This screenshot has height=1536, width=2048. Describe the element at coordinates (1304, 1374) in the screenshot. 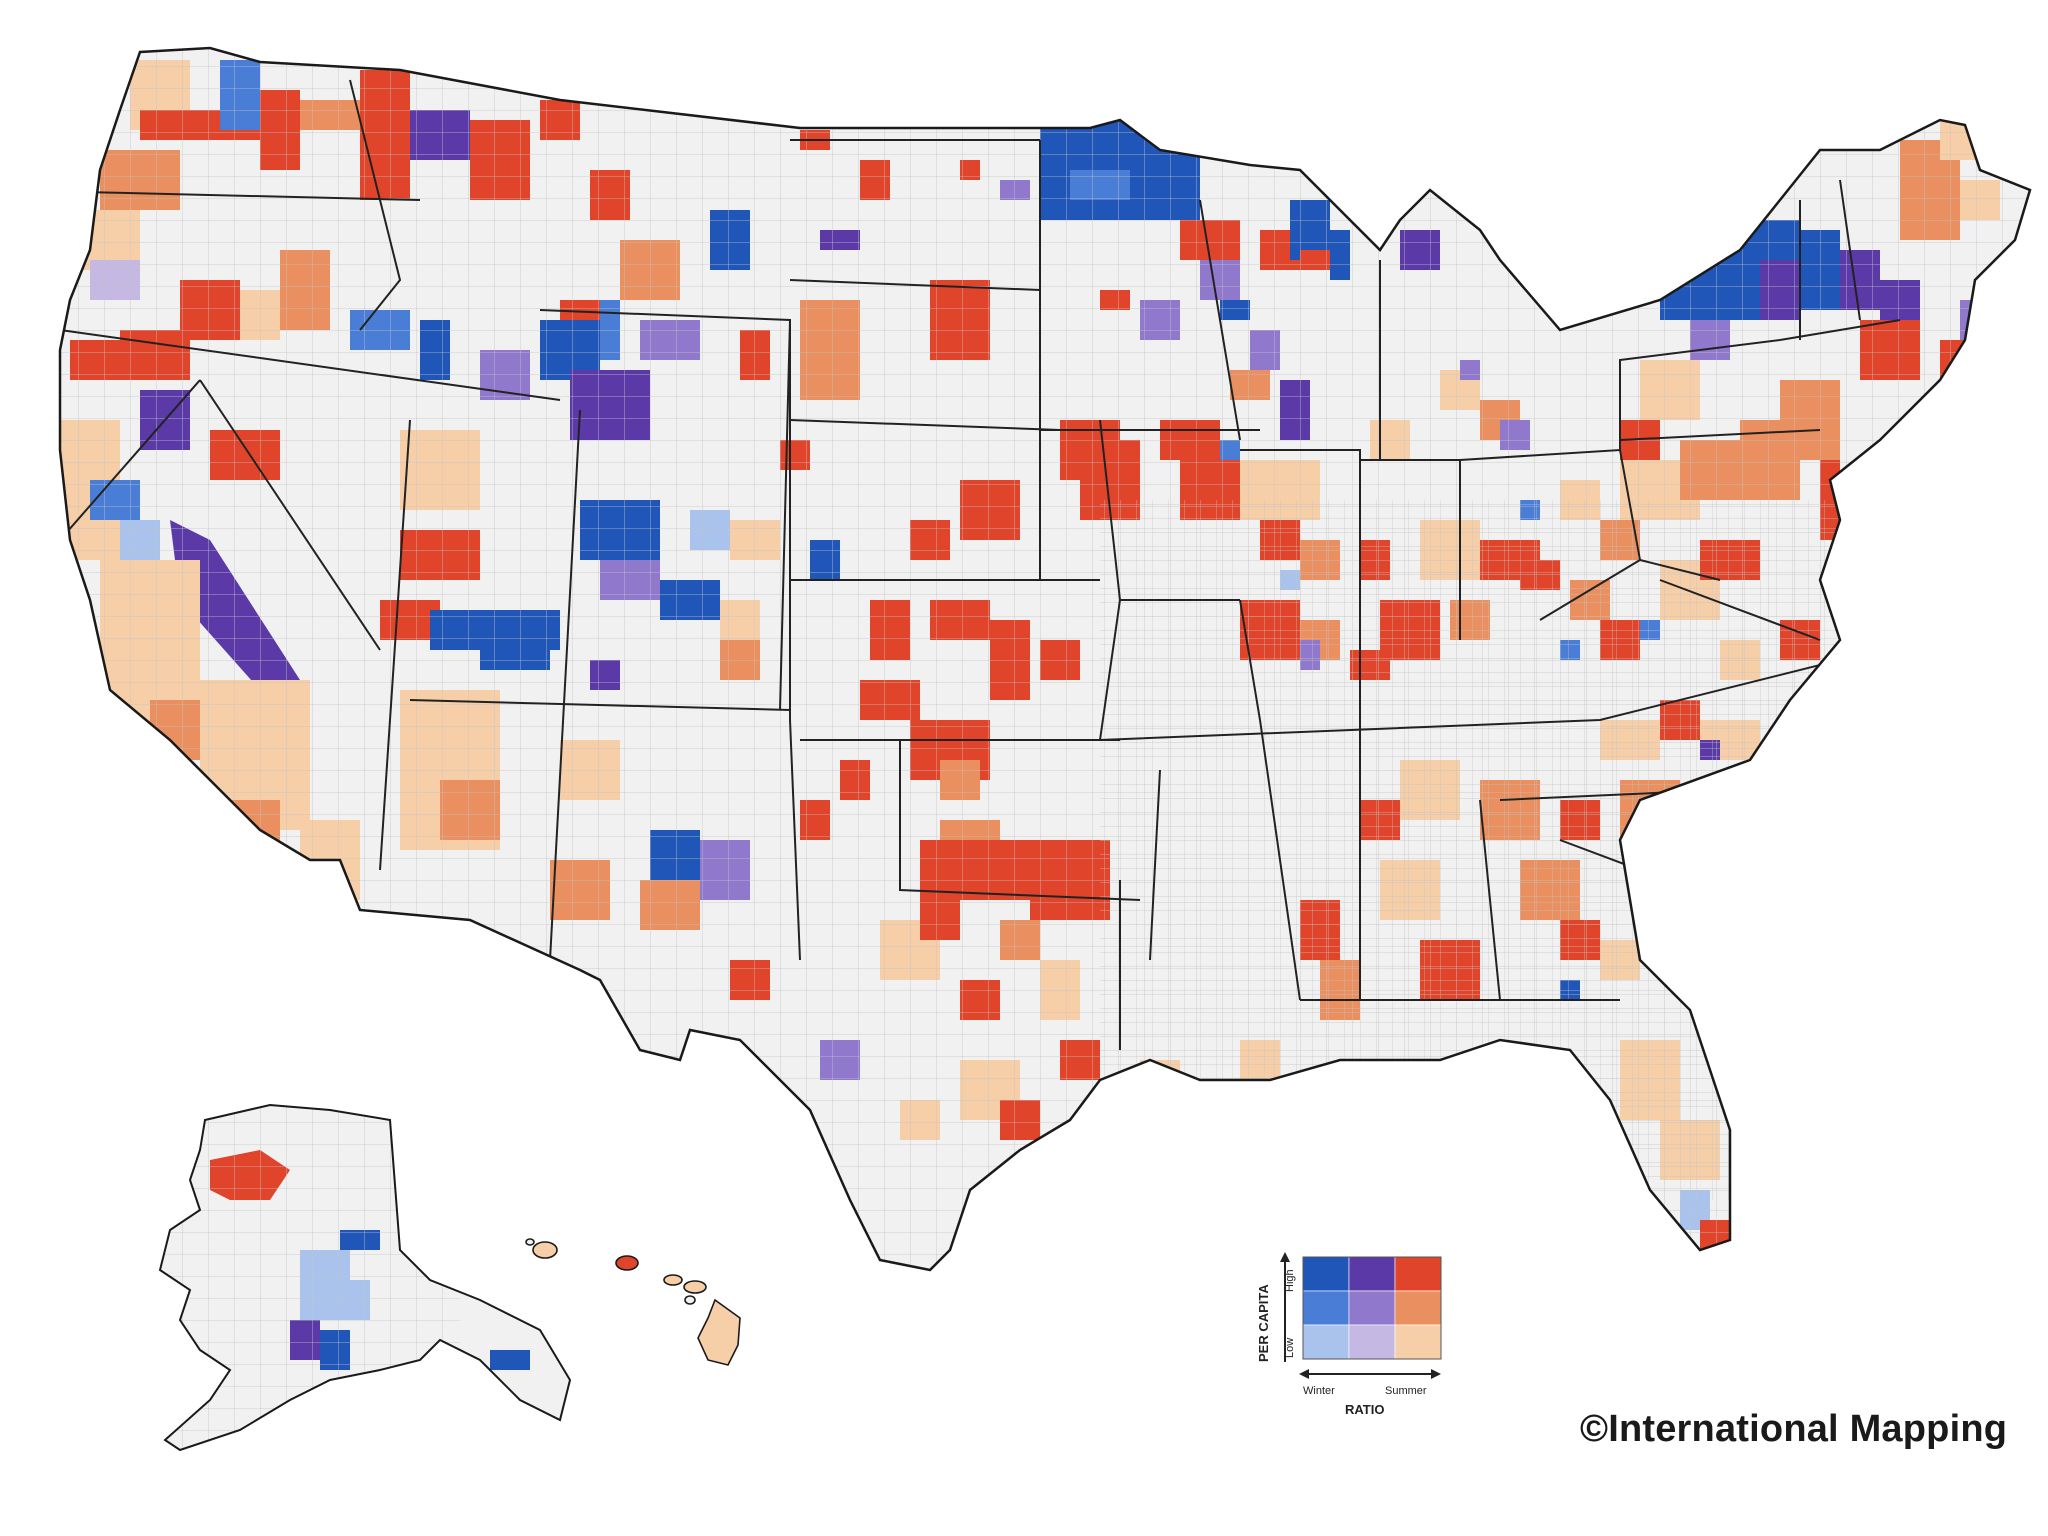

I see `legend-x-arrowhead-left` at that location.